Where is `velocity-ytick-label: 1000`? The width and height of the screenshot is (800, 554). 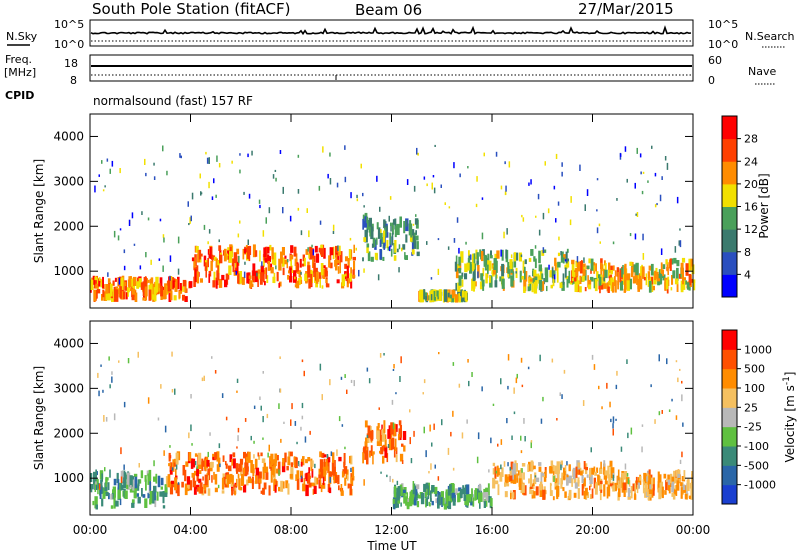
velocity-ytick-label: 1000 is located at coordinates (68, 478).